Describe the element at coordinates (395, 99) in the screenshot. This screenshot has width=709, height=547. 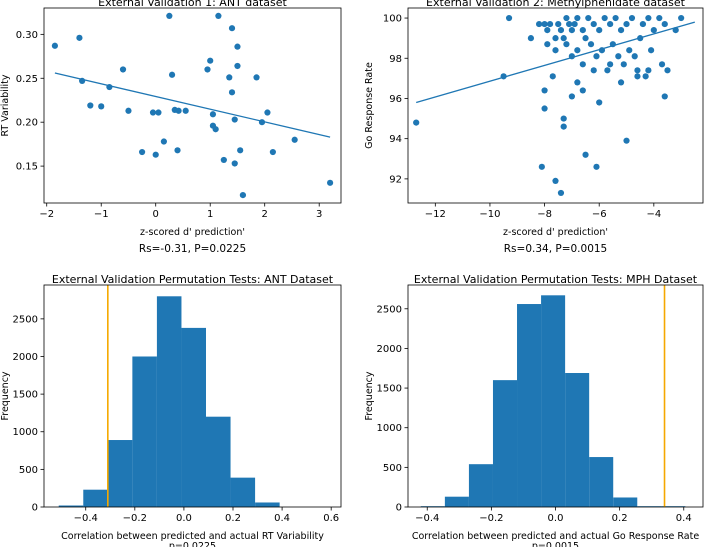
I see `y-tick-label: 96` at that location.